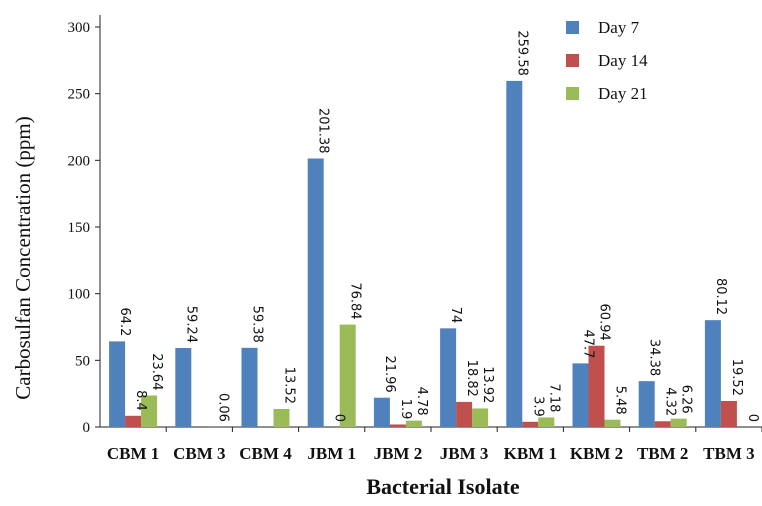 Image resolution: width=762 pixels, height=506 pixels. I want to click on data-label-day-7-jbm-3: 74, so click(455, 315).